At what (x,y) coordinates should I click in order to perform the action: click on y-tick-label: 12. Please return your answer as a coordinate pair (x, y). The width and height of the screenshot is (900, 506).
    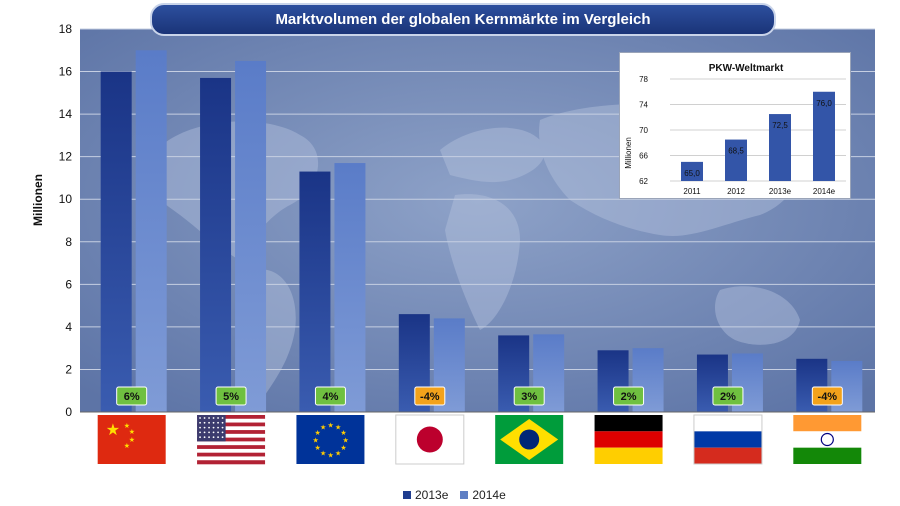
    Looking at the image, I should click on (66, 157).